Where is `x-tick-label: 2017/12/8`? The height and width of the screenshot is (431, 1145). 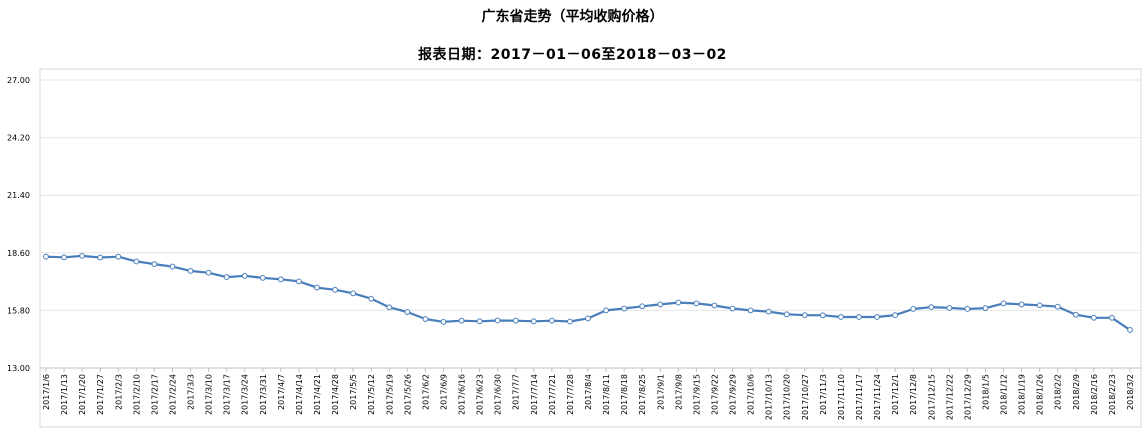 x-tick-label: 2017/12/8 is located at coordinates (913, 394).